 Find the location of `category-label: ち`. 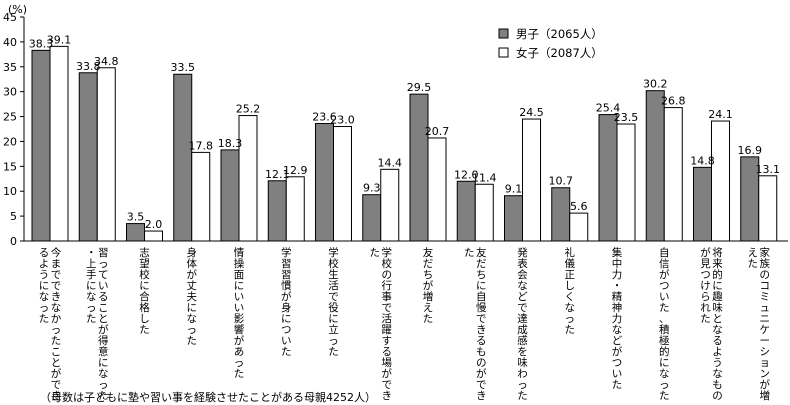

category-label: ち is located at coordinates (481, 275).